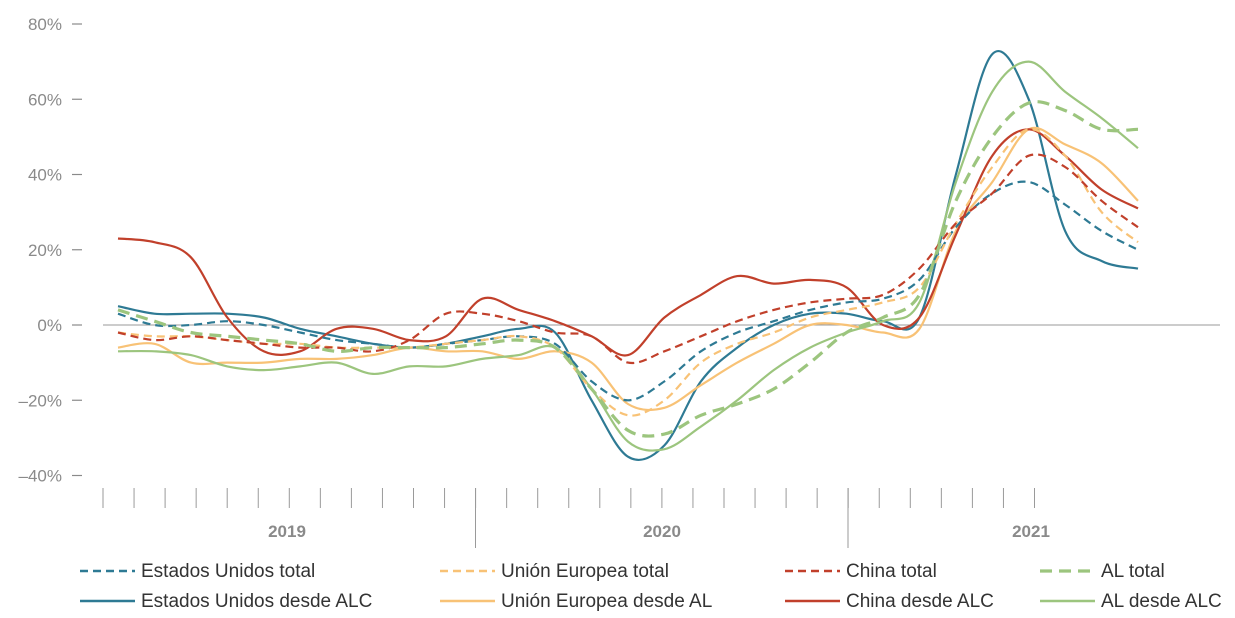  Describe the element at coordinates (662, 531) in the screenshot. I see `year-label: 2020` at that location.